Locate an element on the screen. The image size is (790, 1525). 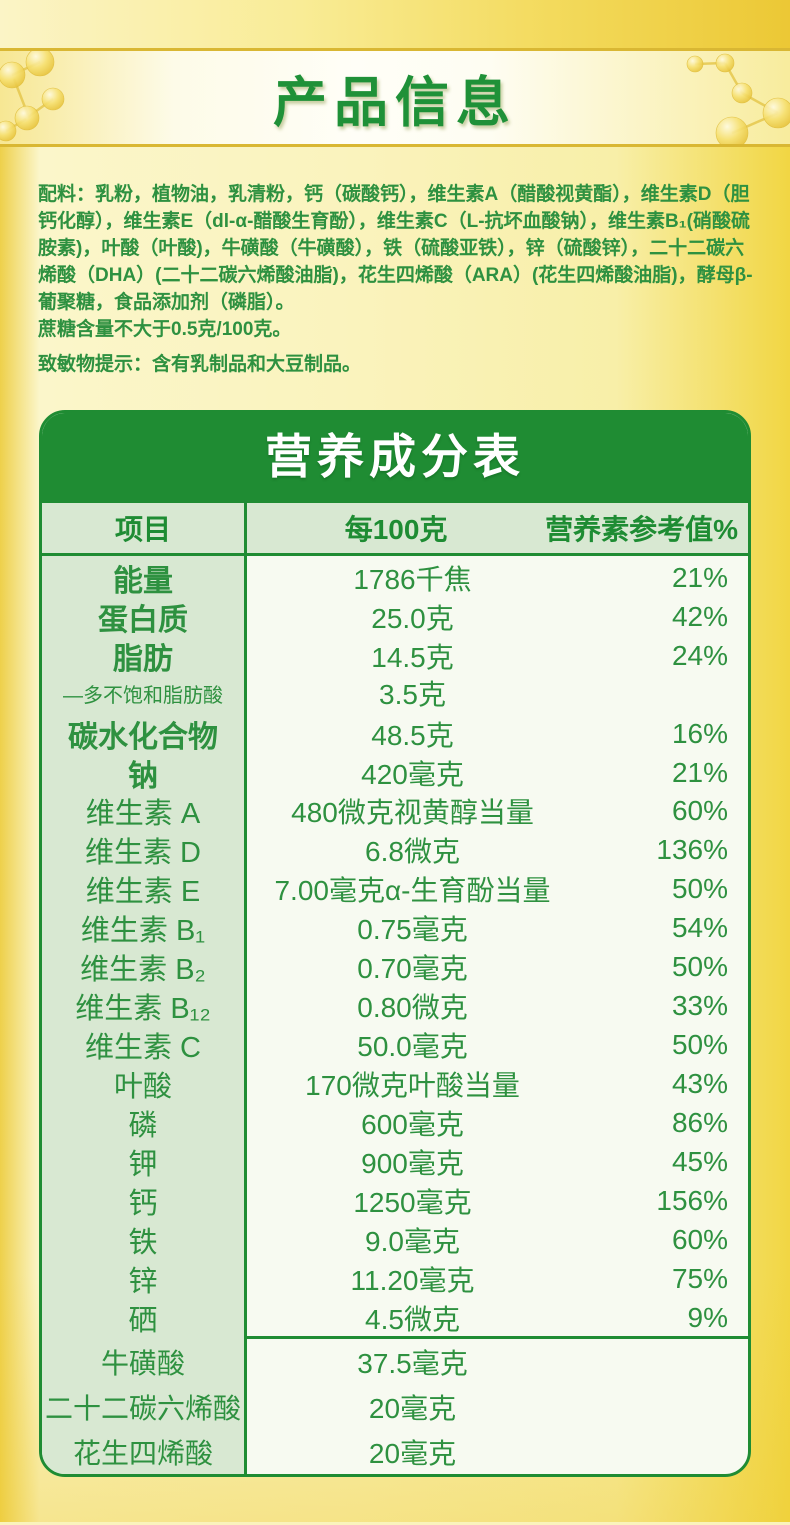
table-row: 磷 600毫克 86% is located at coordinates (395, 1123).